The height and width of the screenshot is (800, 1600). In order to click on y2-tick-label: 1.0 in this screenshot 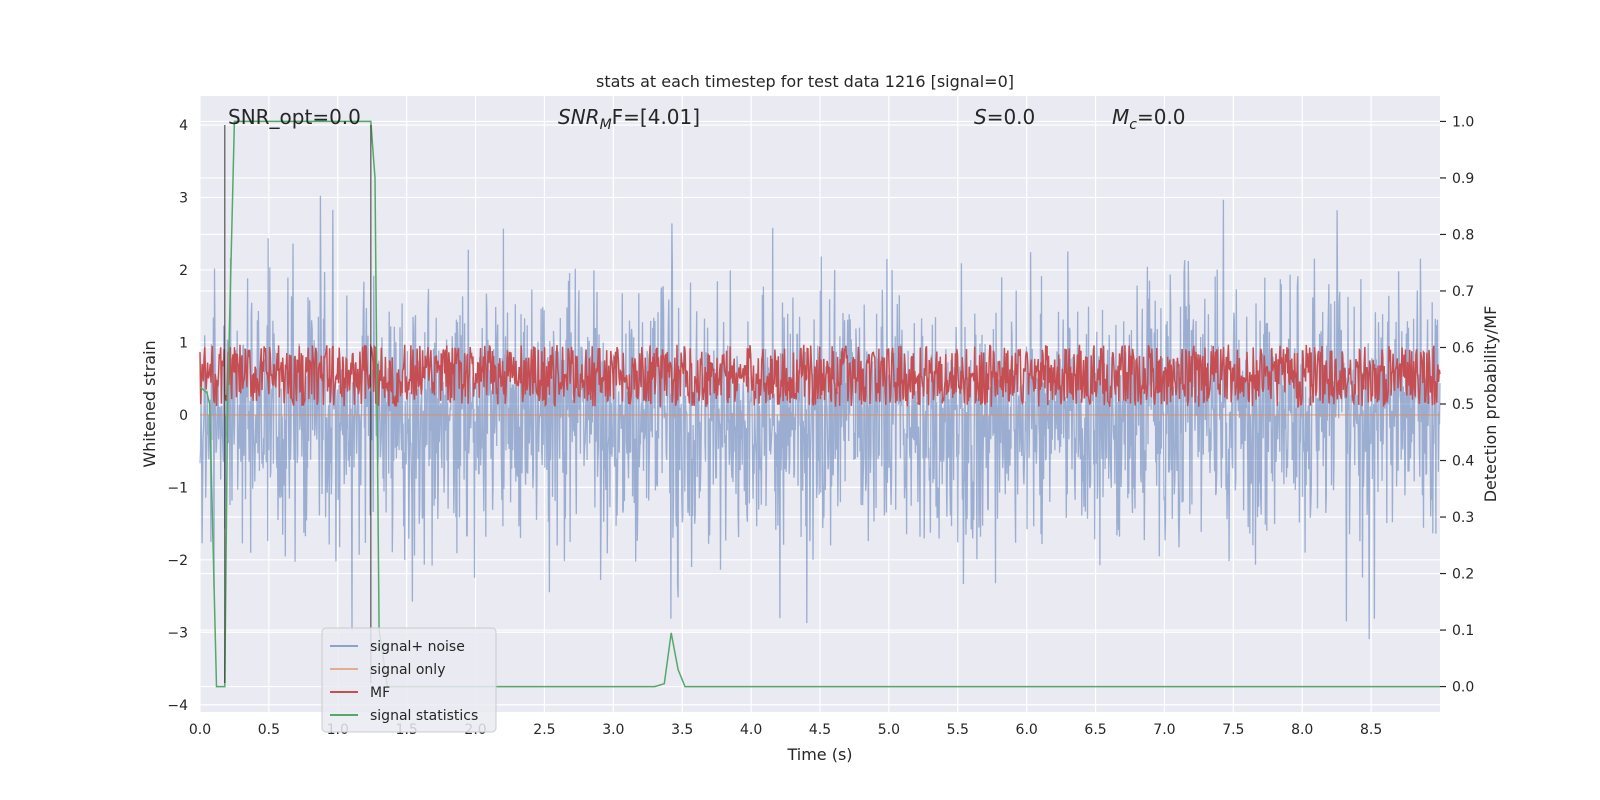, I will do `click(1463, 122)`.